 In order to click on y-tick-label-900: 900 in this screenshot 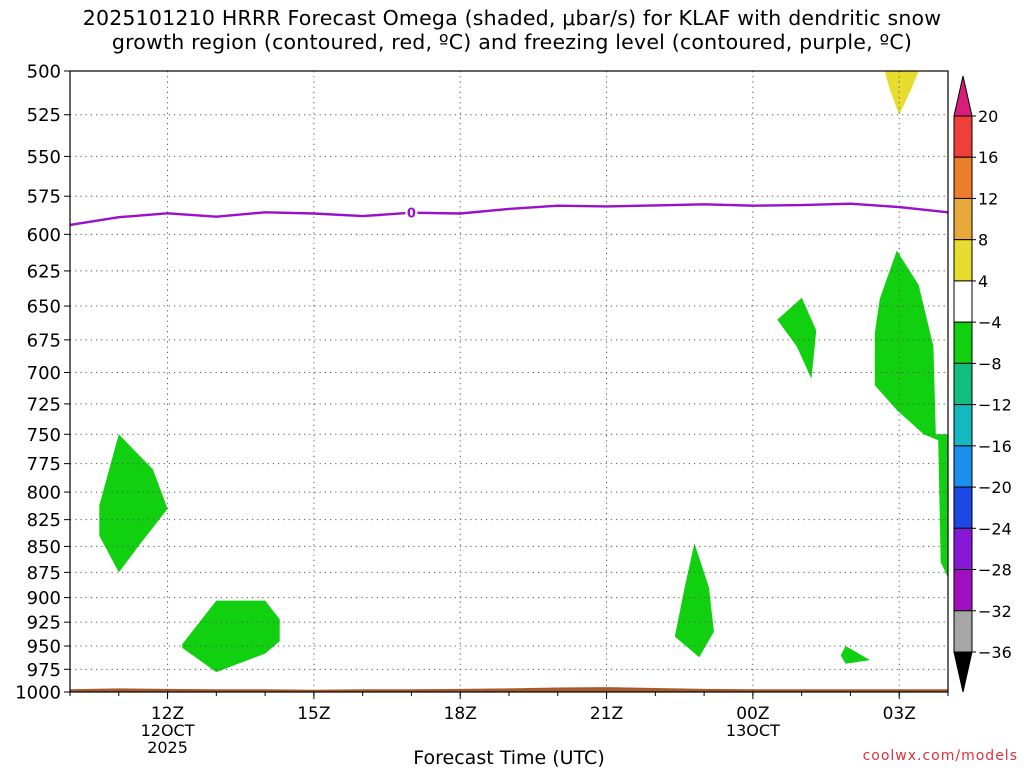, I will do `click(44, 598)`.